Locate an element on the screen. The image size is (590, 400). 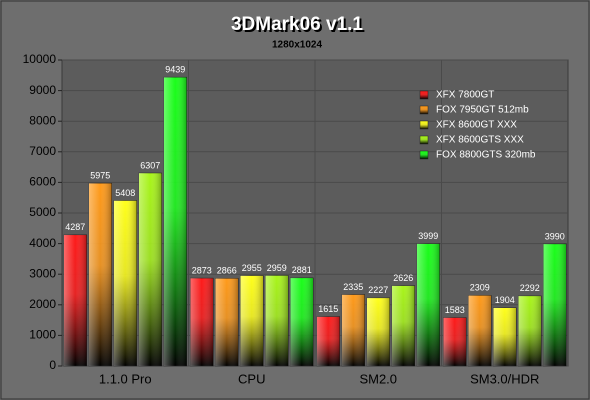
x-tick-label: SM2.0 is located at coordinates (378, 378).